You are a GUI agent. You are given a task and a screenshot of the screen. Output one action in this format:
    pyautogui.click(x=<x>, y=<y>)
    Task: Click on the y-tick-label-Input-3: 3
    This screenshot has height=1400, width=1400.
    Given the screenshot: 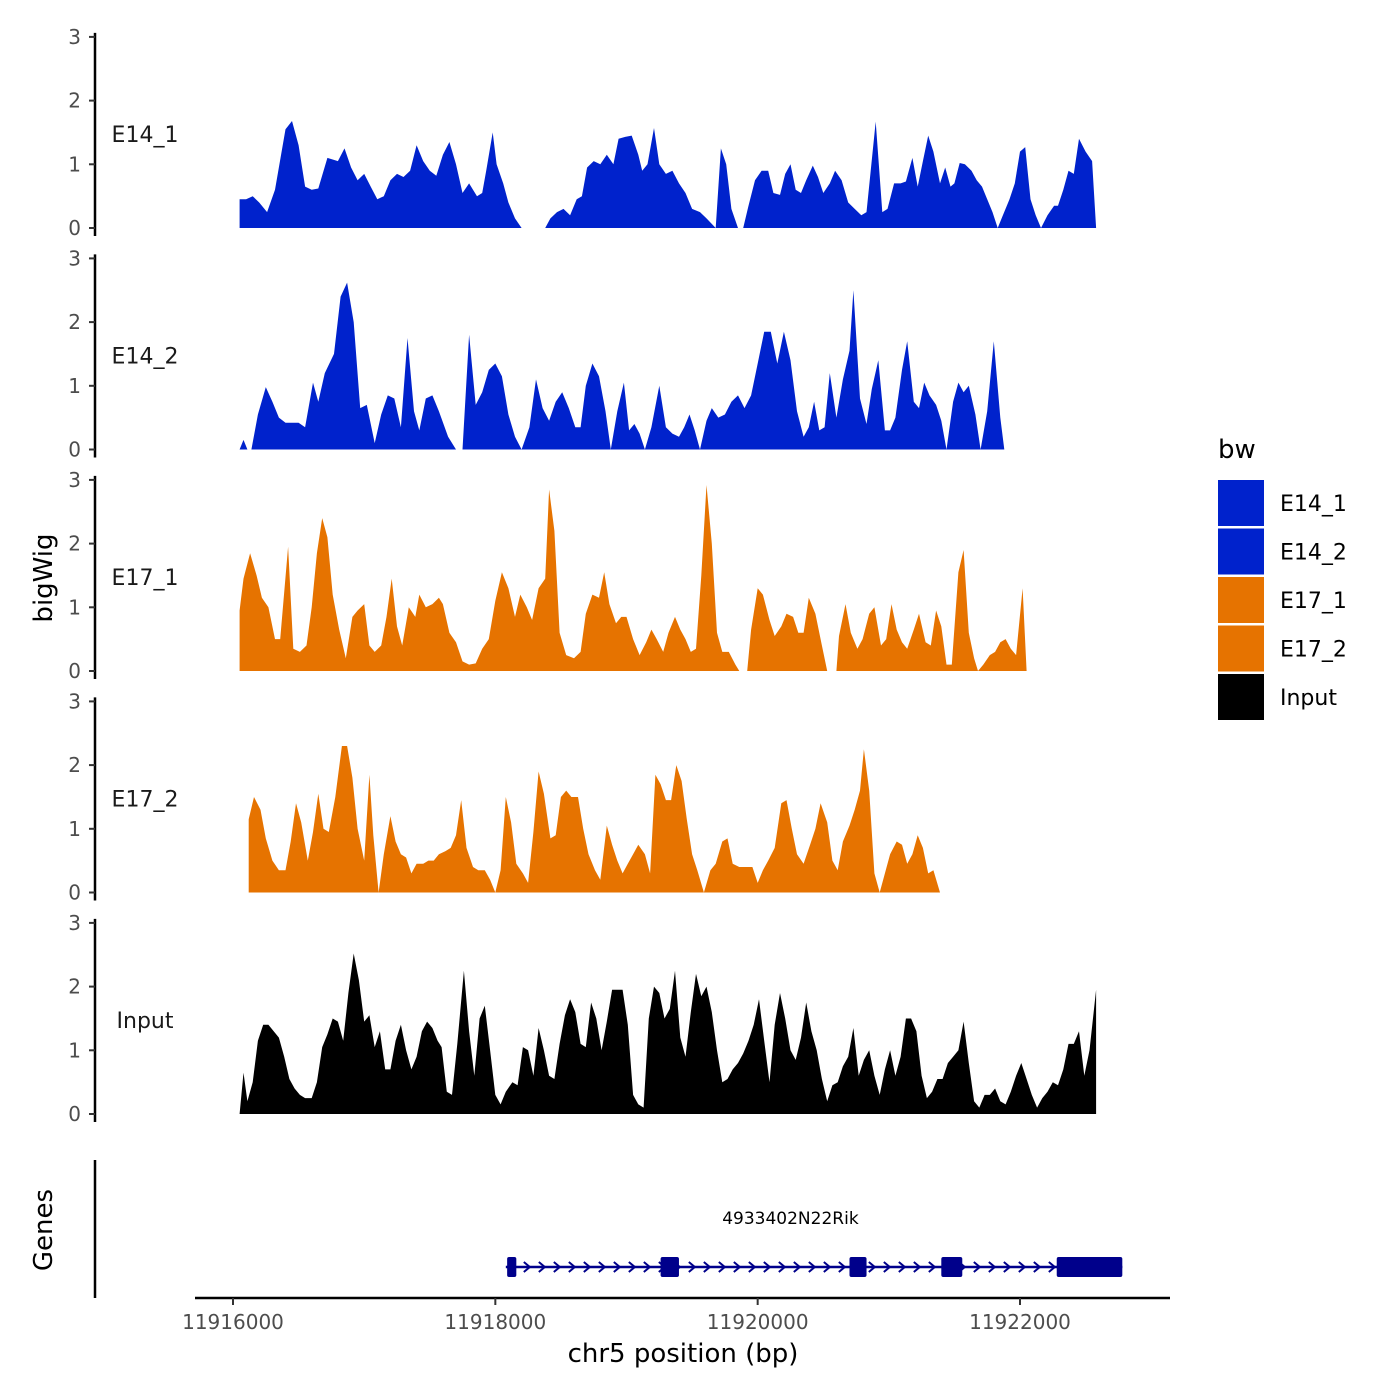 What is the action you would take?
    pyautogui.click(x=74, y=923)
    